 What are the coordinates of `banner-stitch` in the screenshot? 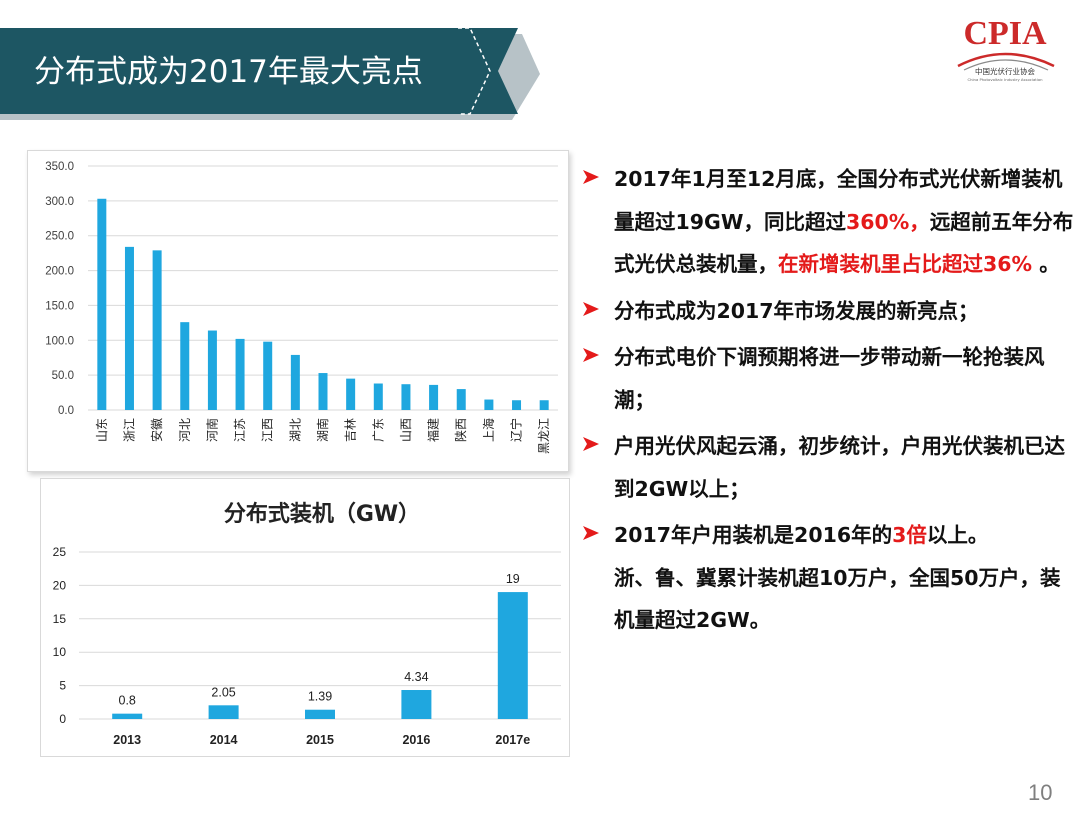 It's located at (474, 71).